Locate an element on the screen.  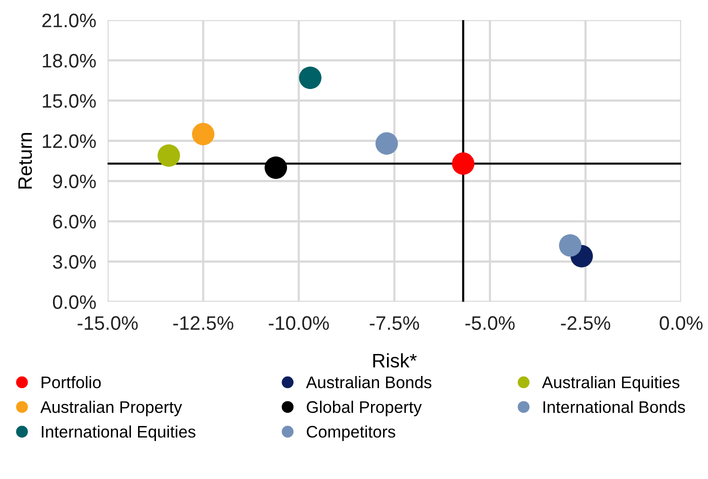
legend-label: Australian Equities is located at coordinates (611, 384).